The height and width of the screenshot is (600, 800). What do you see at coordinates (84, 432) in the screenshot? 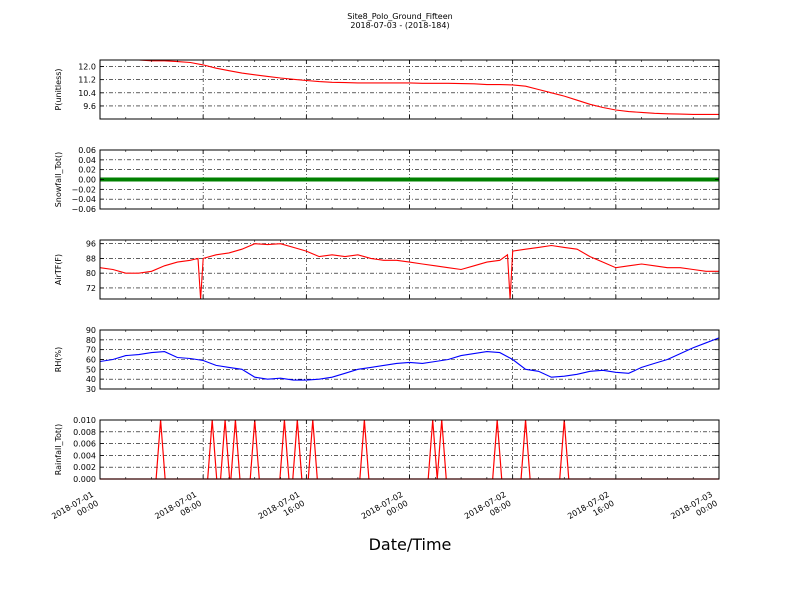
I see `y-tick-label: 0.008` at bounding box center [84, 432].